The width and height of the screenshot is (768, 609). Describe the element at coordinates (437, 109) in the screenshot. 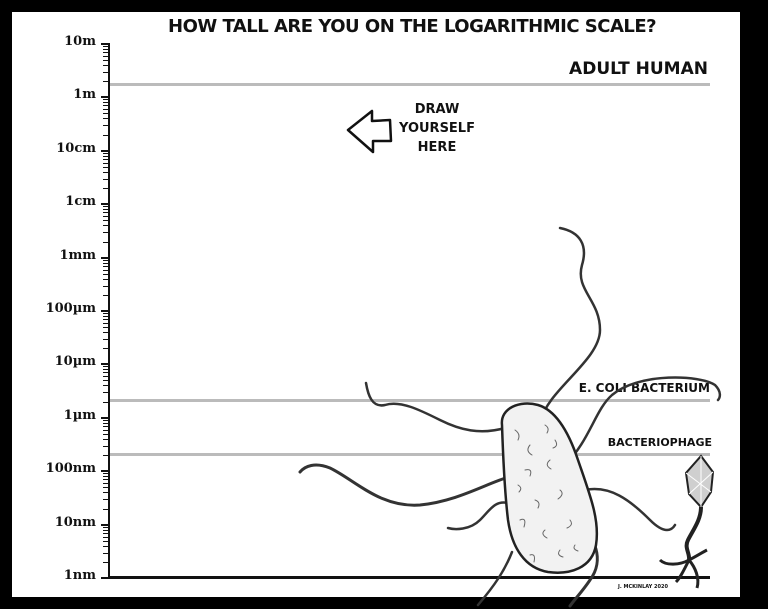

I see `prompt-line-1: DRAW` at that location.